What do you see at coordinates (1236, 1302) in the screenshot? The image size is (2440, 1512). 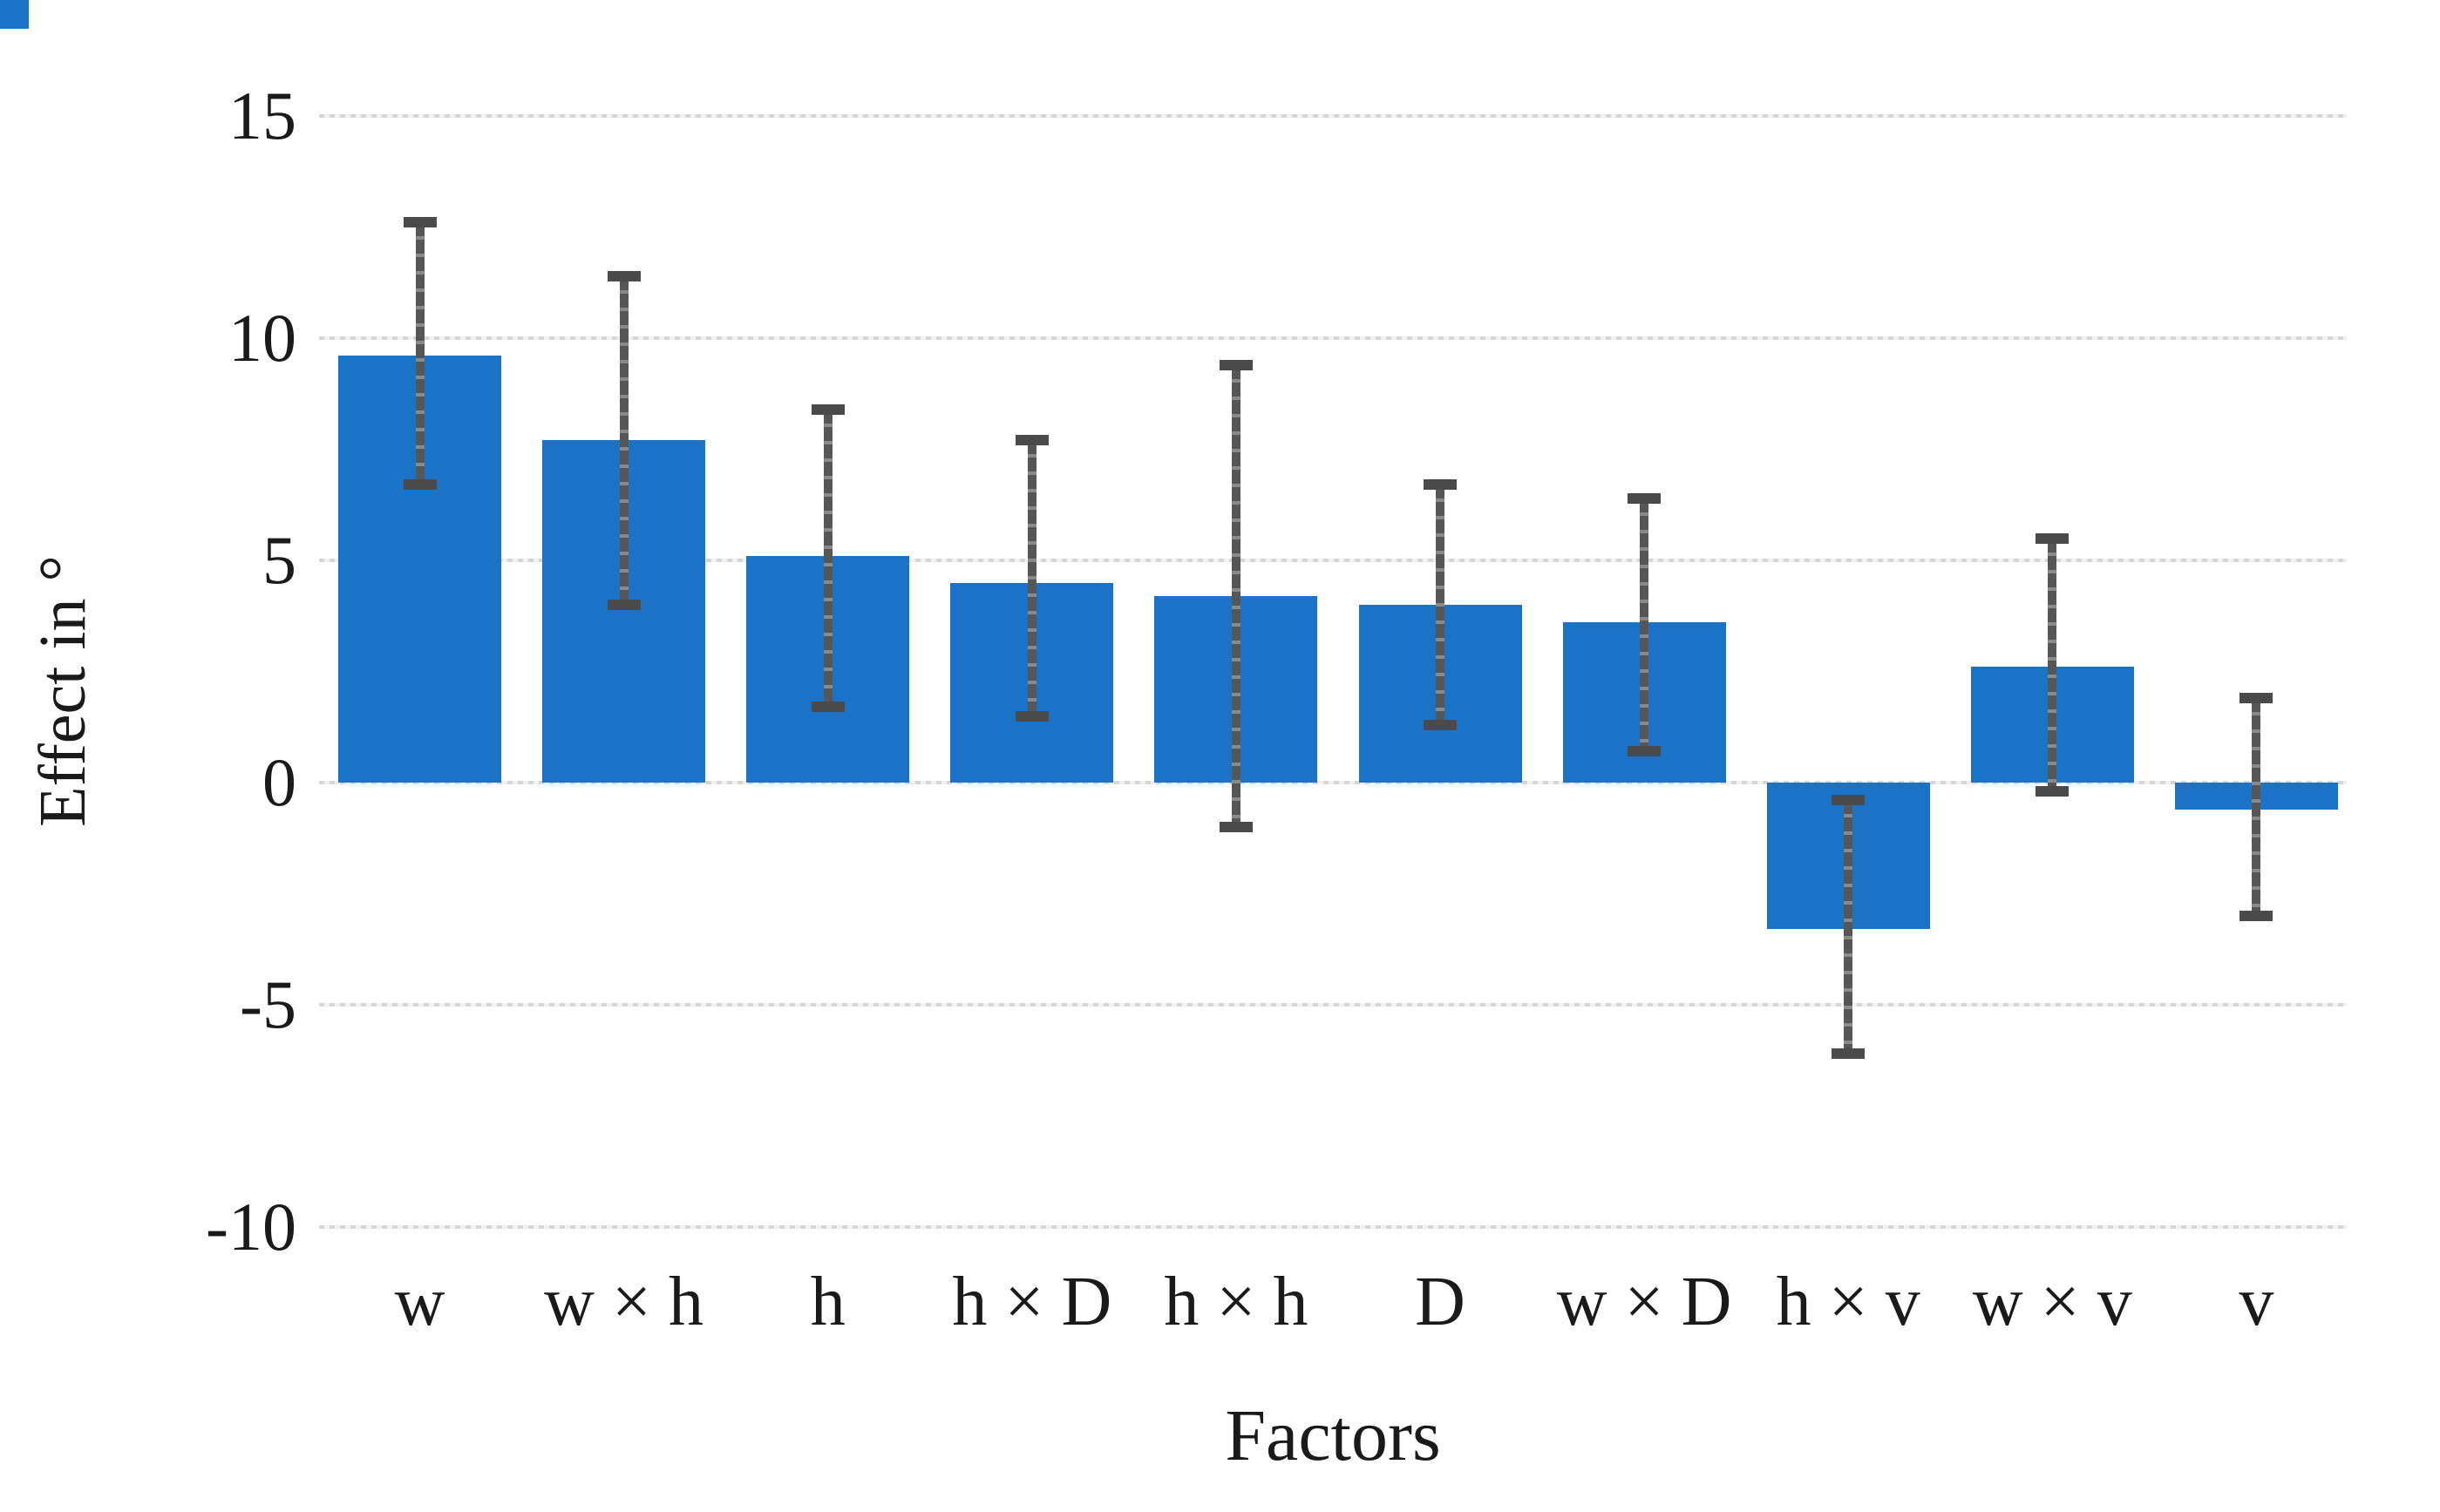 I see `x-tick-label: h × h` at bounding box center [1236, 1302].